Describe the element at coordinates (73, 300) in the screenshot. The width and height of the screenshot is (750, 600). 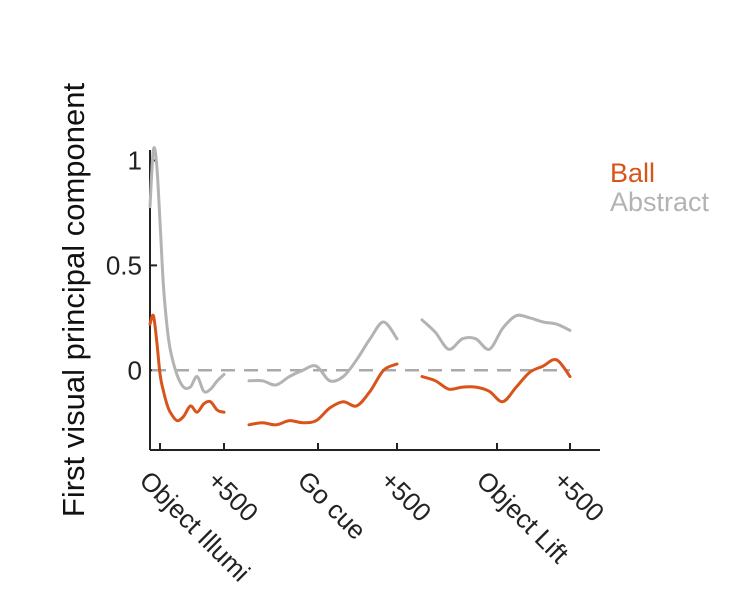
I see `y-axis-label: First visual principal component` at that location.